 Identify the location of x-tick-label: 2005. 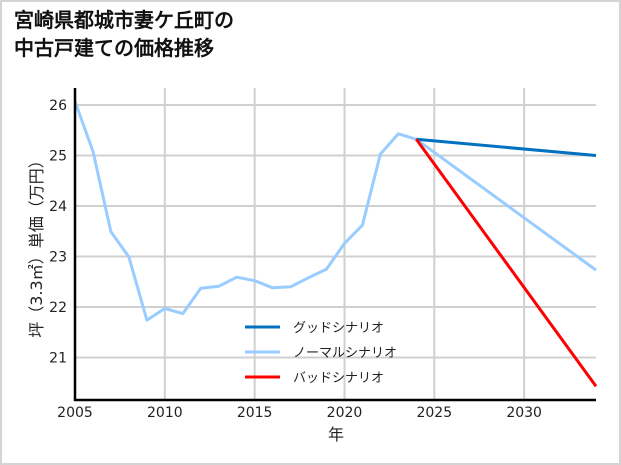
(75, 413).